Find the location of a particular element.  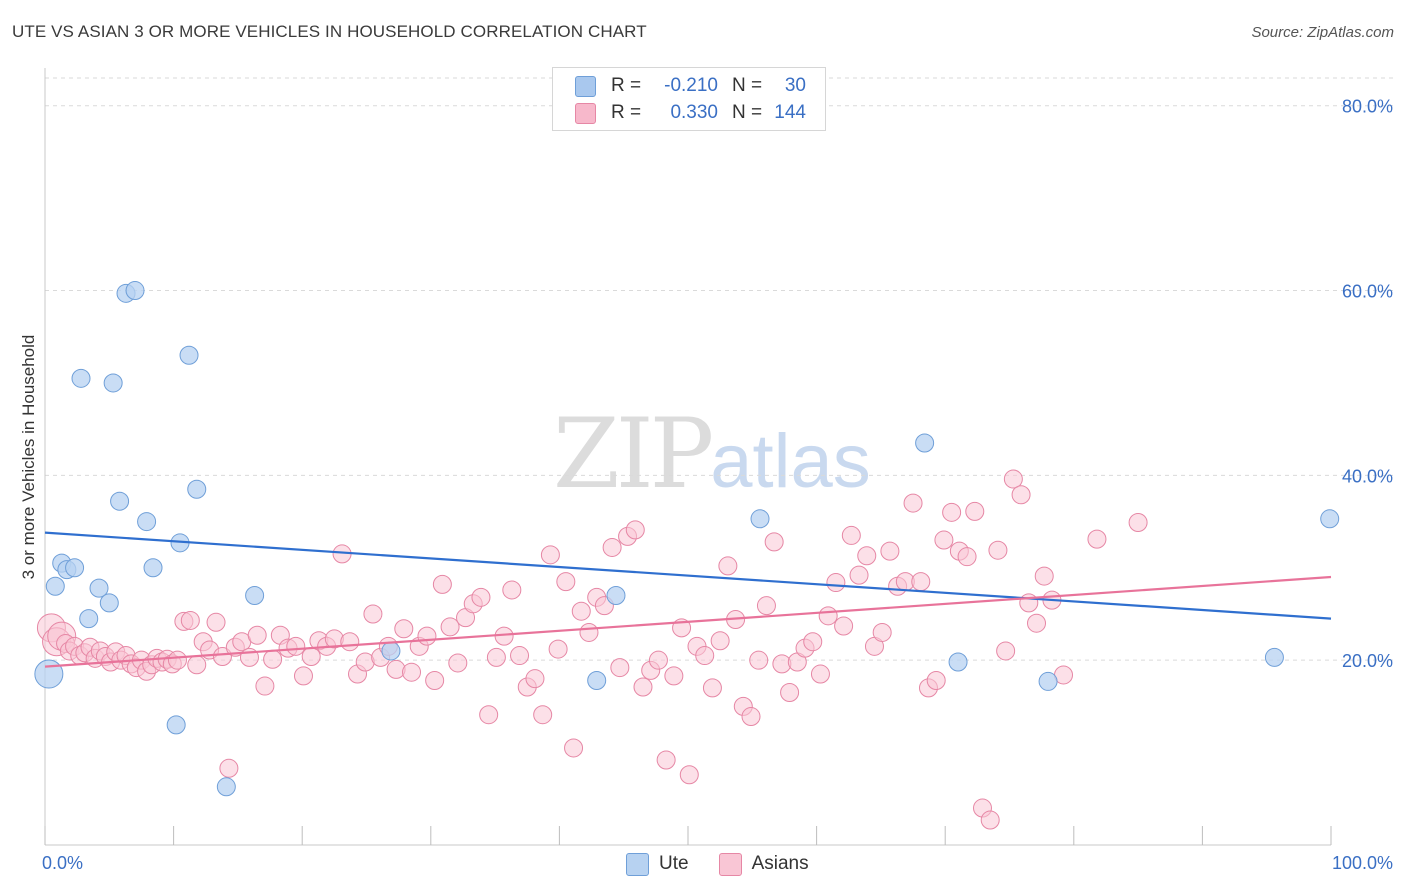

watermark-zip: ZIP is located at coordinates (633, 454).